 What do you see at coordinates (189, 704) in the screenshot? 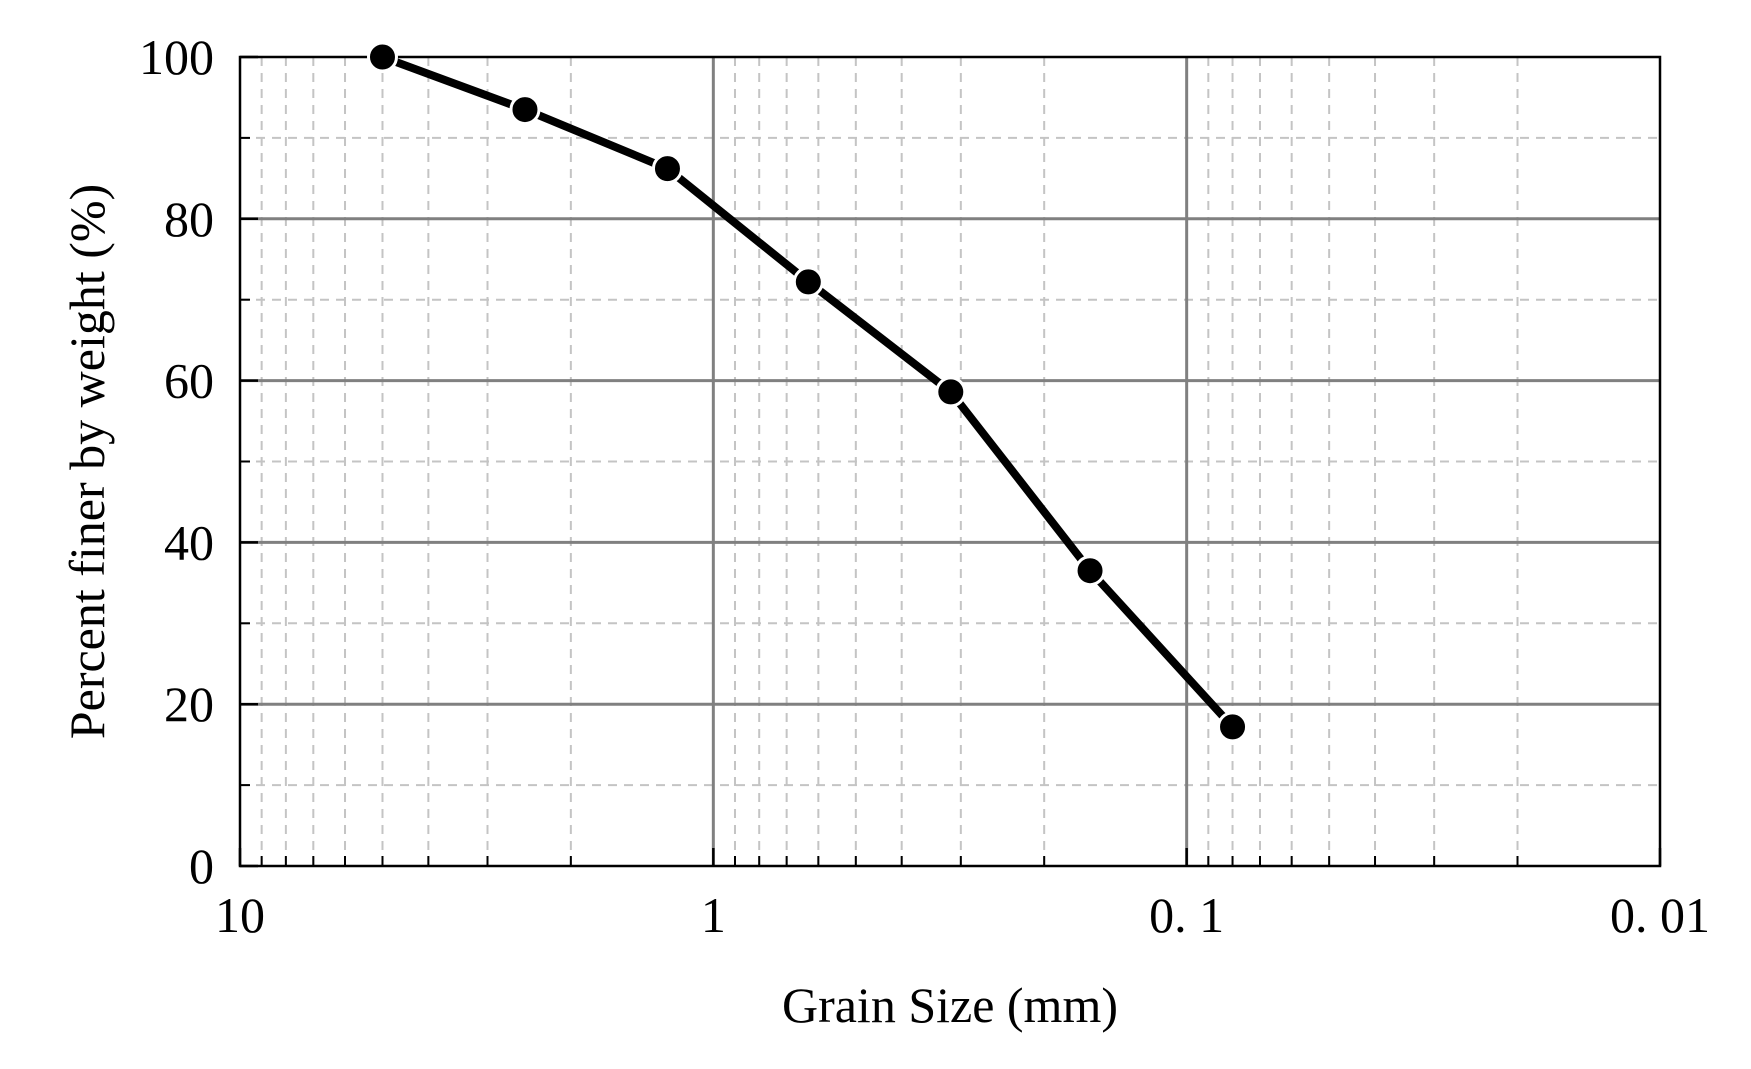
I see `y-tick-label: 20` at bounding box center [189, 704].